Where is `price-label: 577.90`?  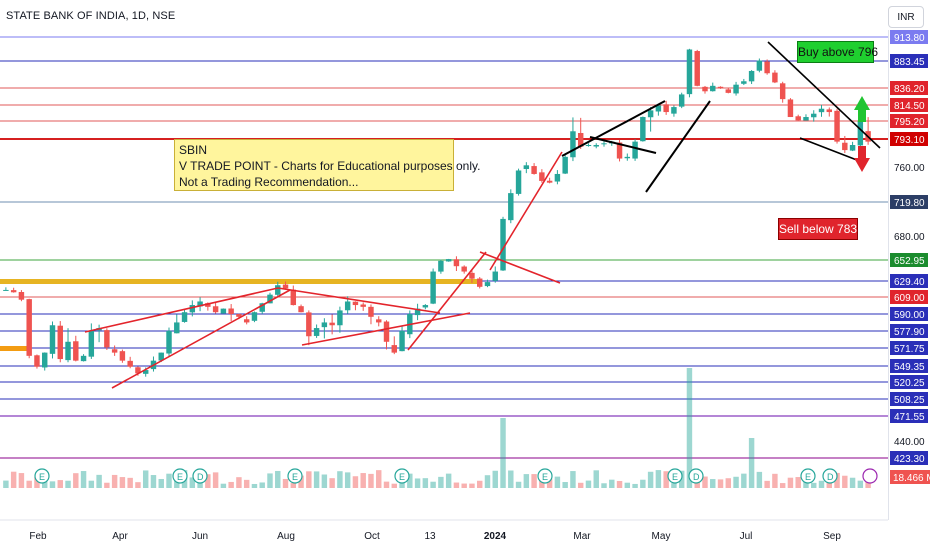 price-label: 577.90 is located at coordinates (909, 332).